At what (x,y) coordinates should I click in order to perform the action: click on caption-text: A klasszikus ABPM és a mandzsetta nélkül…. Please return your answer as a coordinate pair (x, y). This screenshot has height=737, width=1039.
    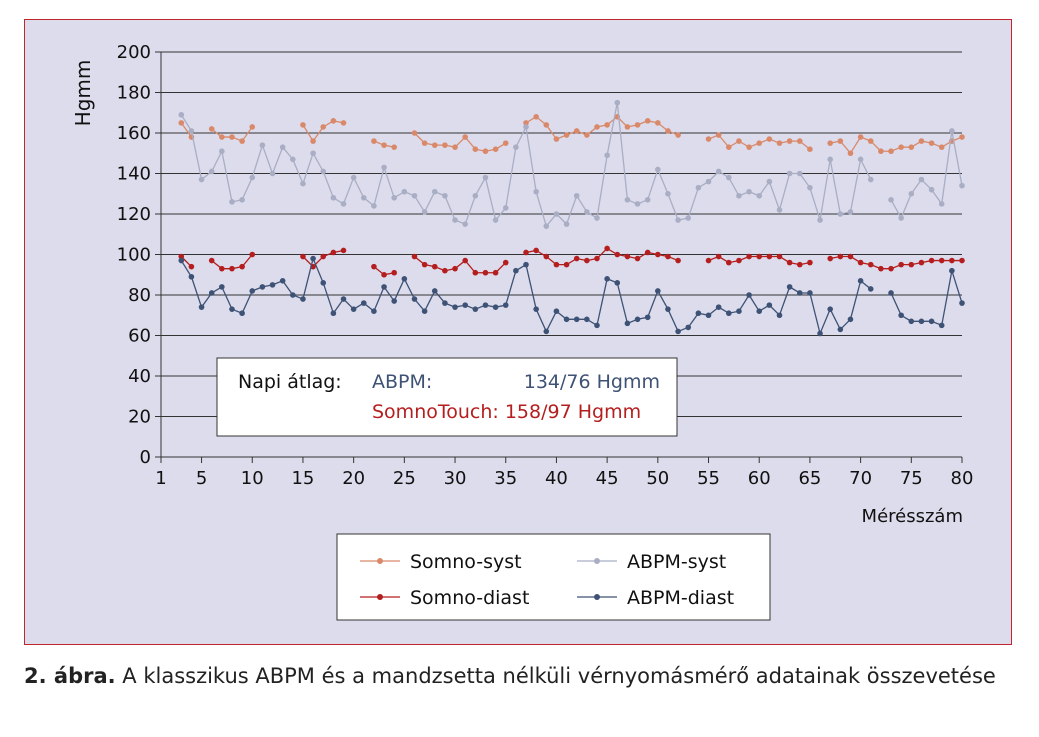
    Looking at the image, I should click on (555, 676).